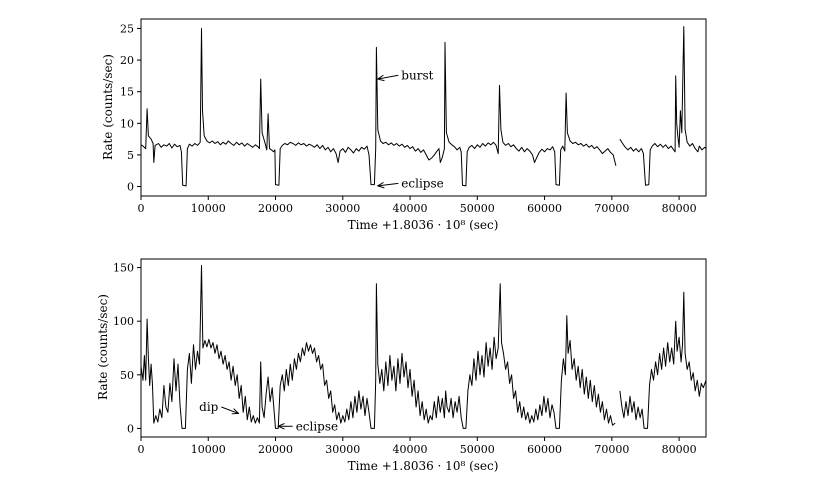 This screenshot has height=485, width=830. I want to click on top-x-tick-label-0: 0, so click(141, 208).